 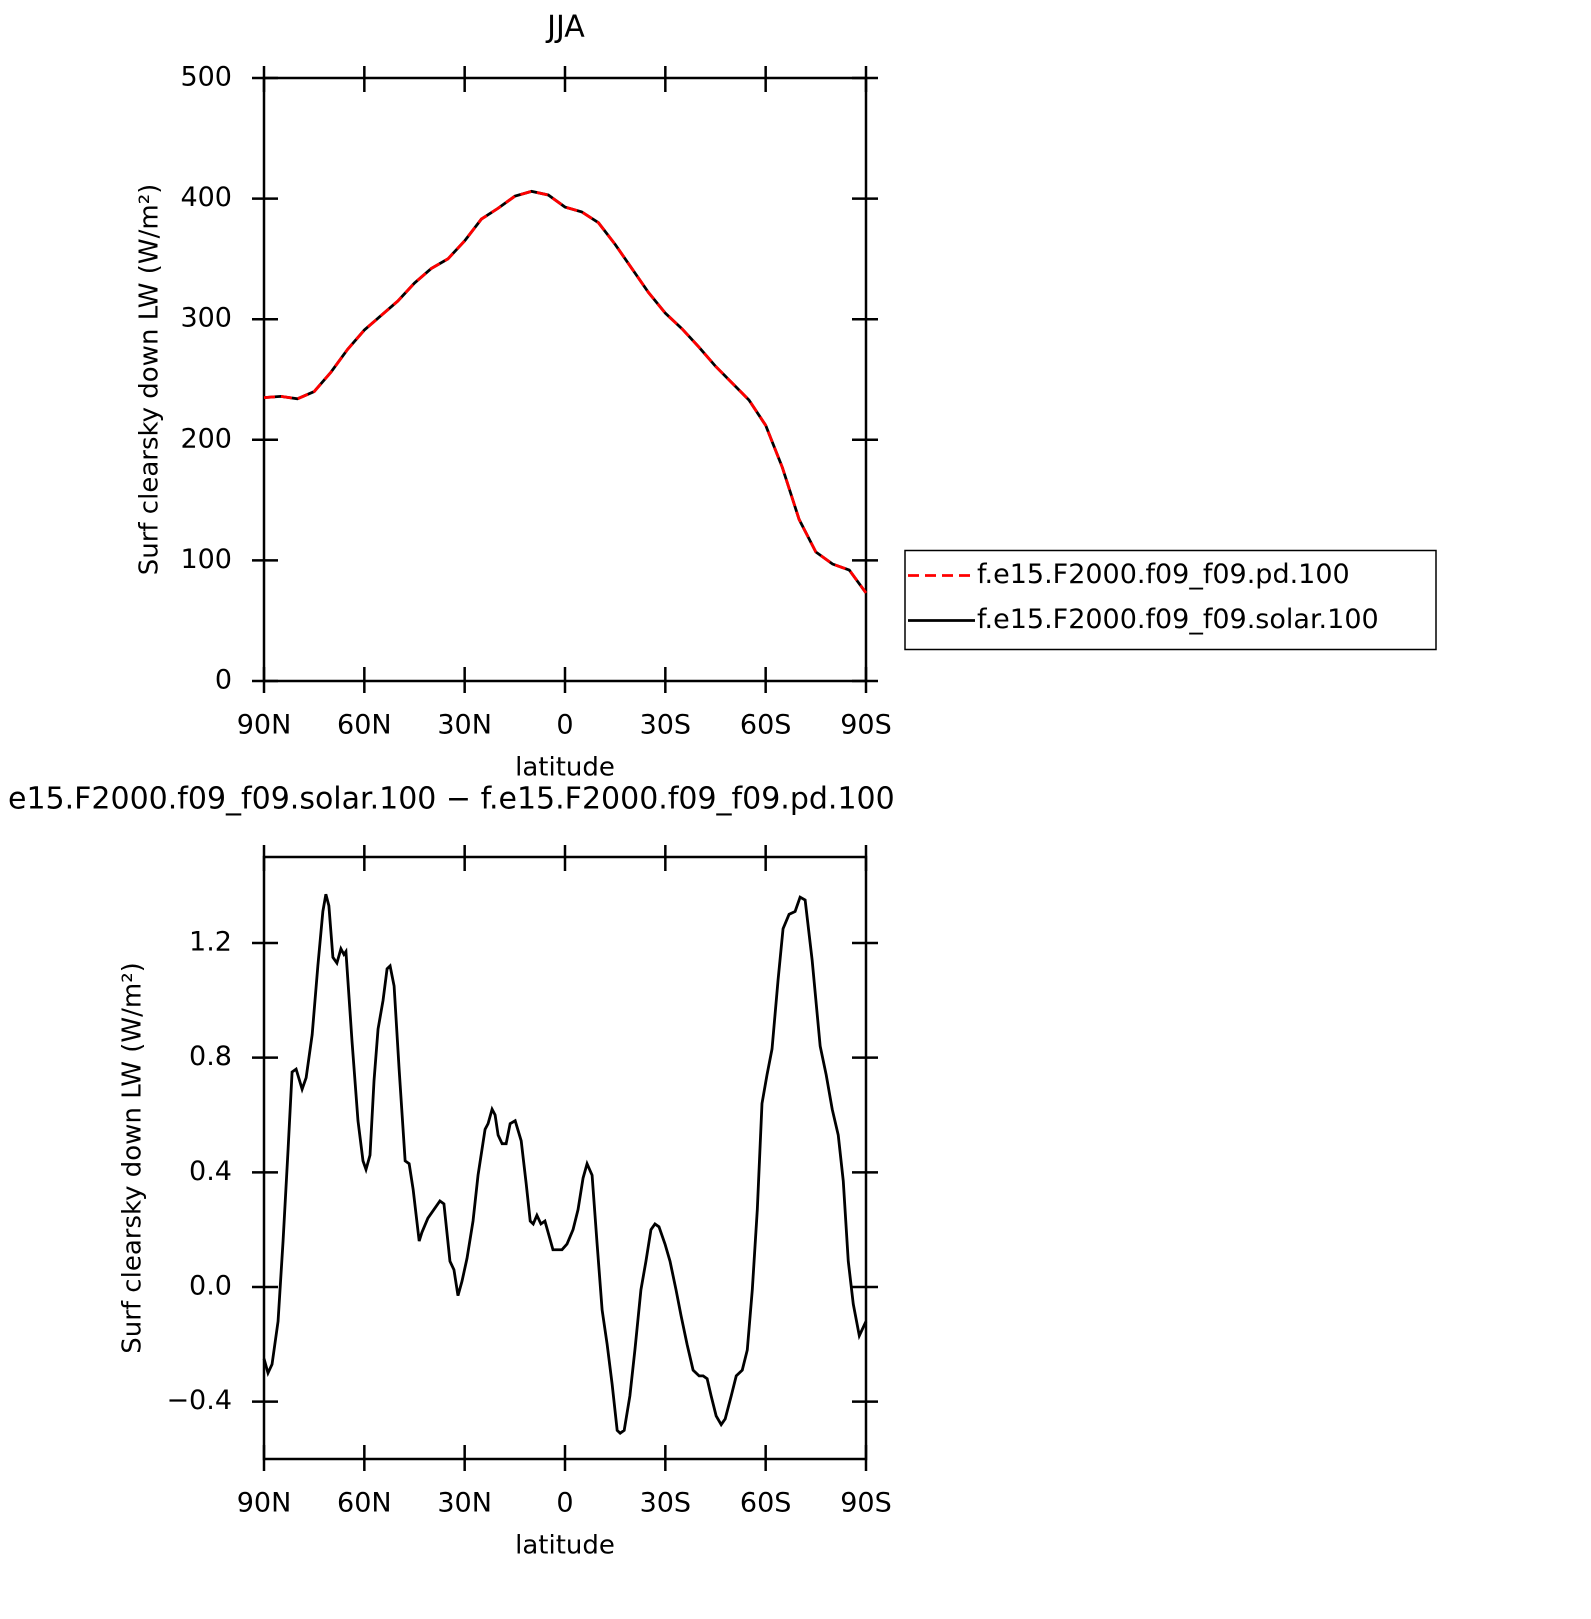 I want to click on y-tick-label: 0, so click(x=223, y=680).